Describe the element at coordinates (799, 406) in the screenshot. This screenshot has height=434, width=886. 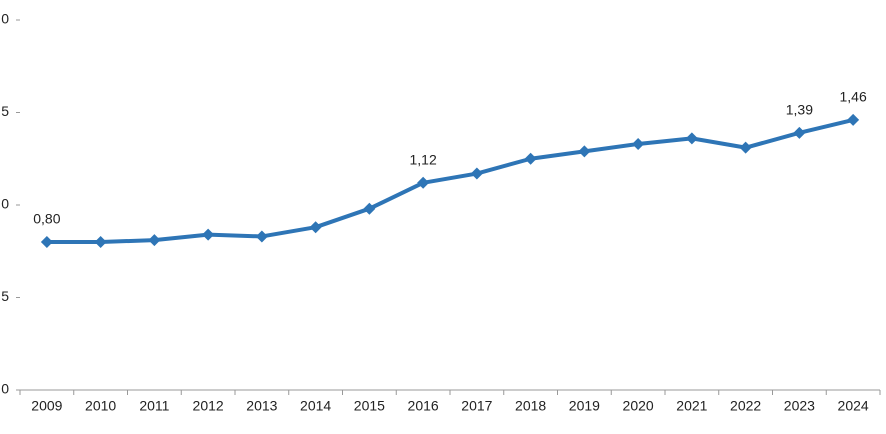
I see `x-tick-label: 2023` at that location.